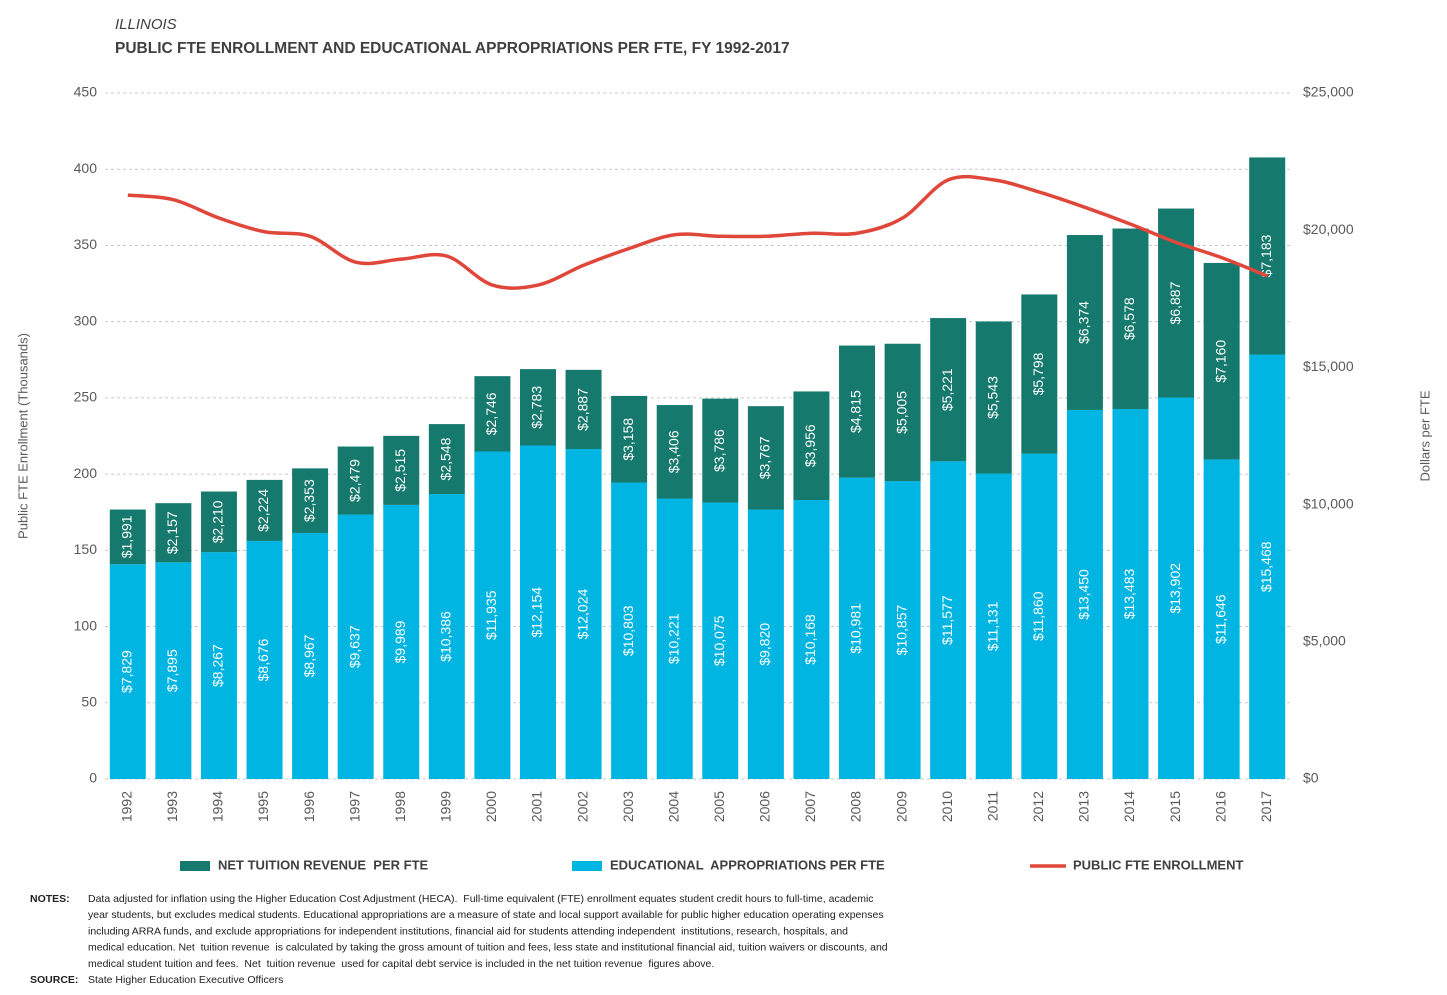 The width and height of the screenshot is (1447, 995). I want to click on x-tick-label: 1999, so click(446, 806).